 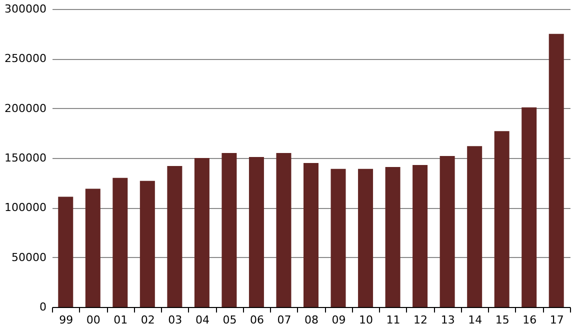 What do you see at coordinates (147, 320) in the screenshot?
I see `x-tick-label: 02` at bounding box center [147, 320].